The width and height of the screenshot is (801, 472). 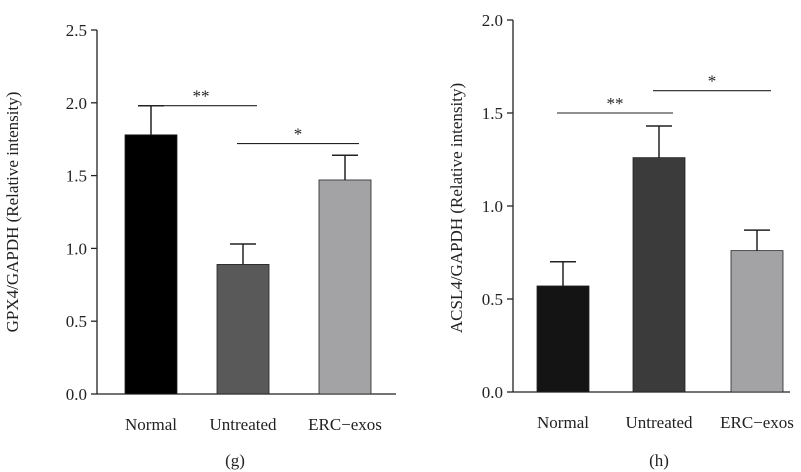 What do you see at coordinates (76, 394) in the screenshot?
I see `y-tick-label-g: 0.0` at bounding box center [76, 394].